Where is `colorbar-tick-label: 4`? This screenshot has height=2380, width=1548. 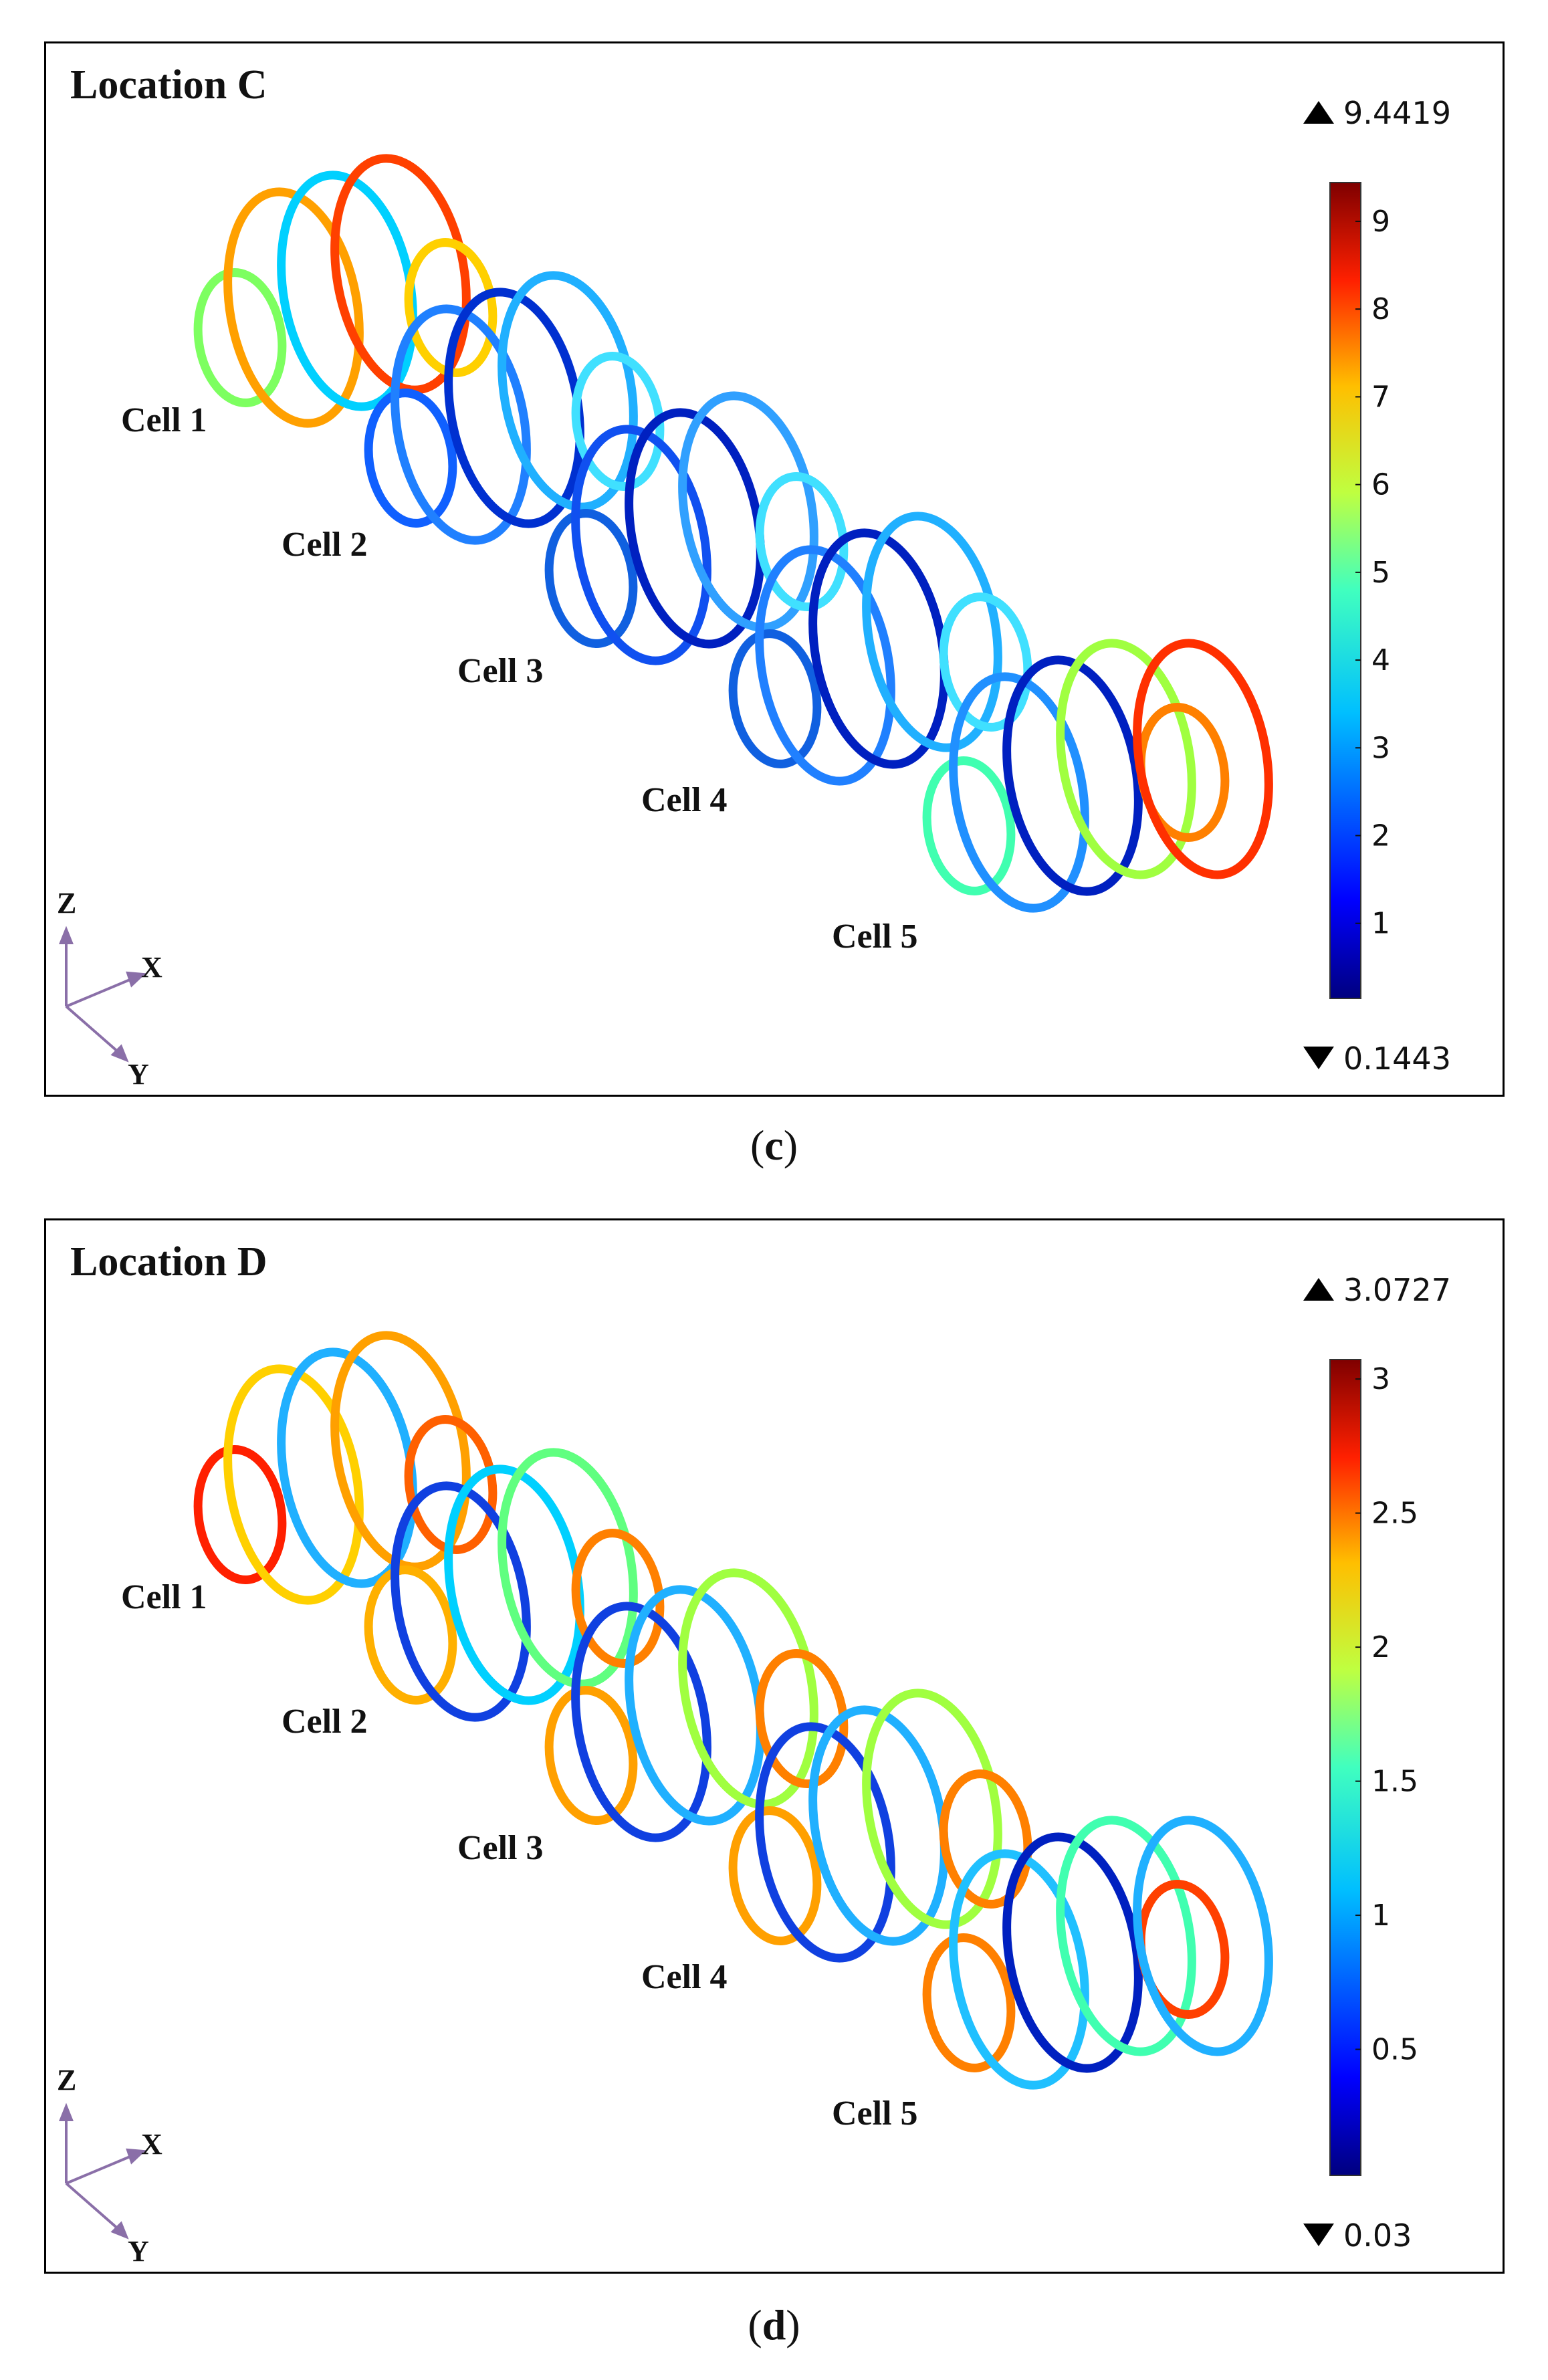 colorbar-tick-label: 4 is located at coordinates (1380, 660).